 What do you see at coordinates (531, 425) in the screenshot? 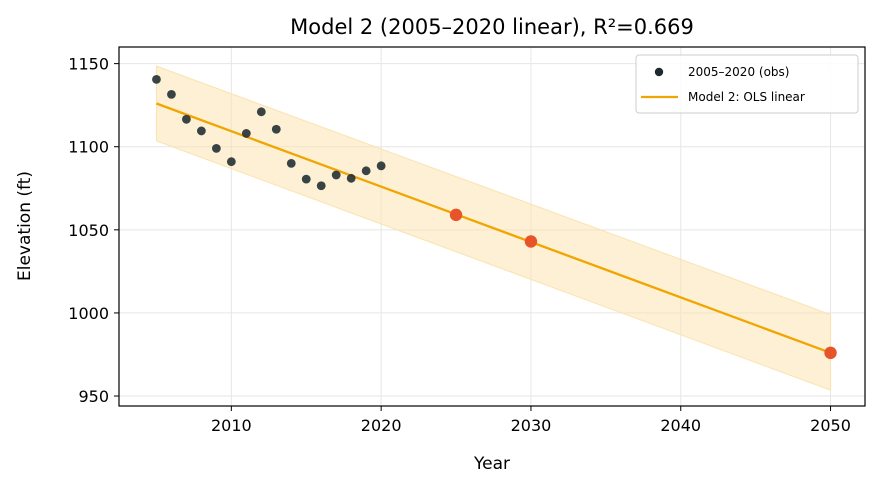
I see `x-tick-label: 2030` at bounding box center [531, 425].